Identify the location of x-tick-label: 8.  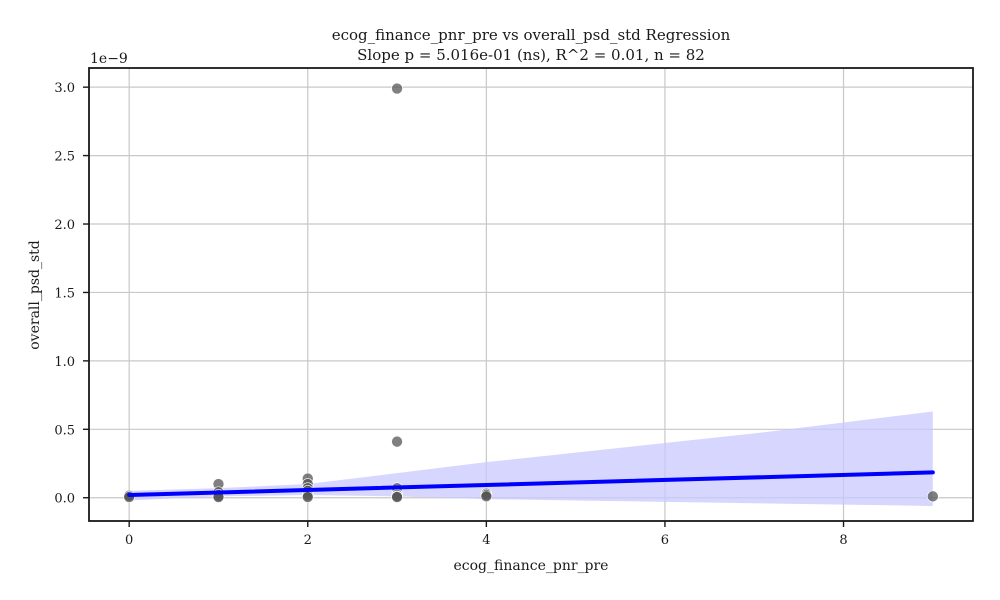
(843, 540).